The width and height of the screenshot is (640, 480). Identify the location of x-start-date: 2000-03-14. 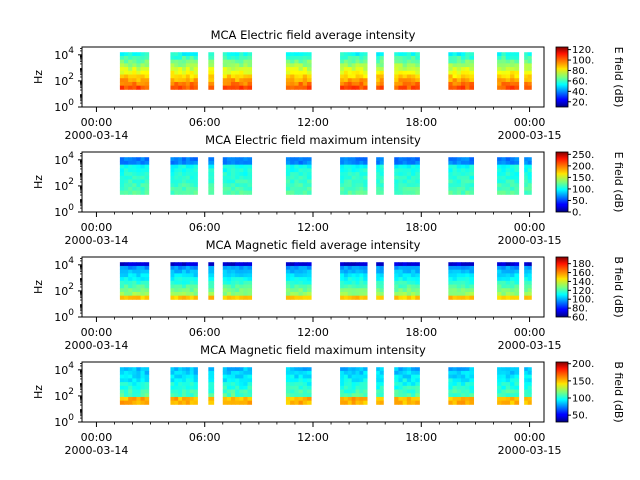
(96, 240).